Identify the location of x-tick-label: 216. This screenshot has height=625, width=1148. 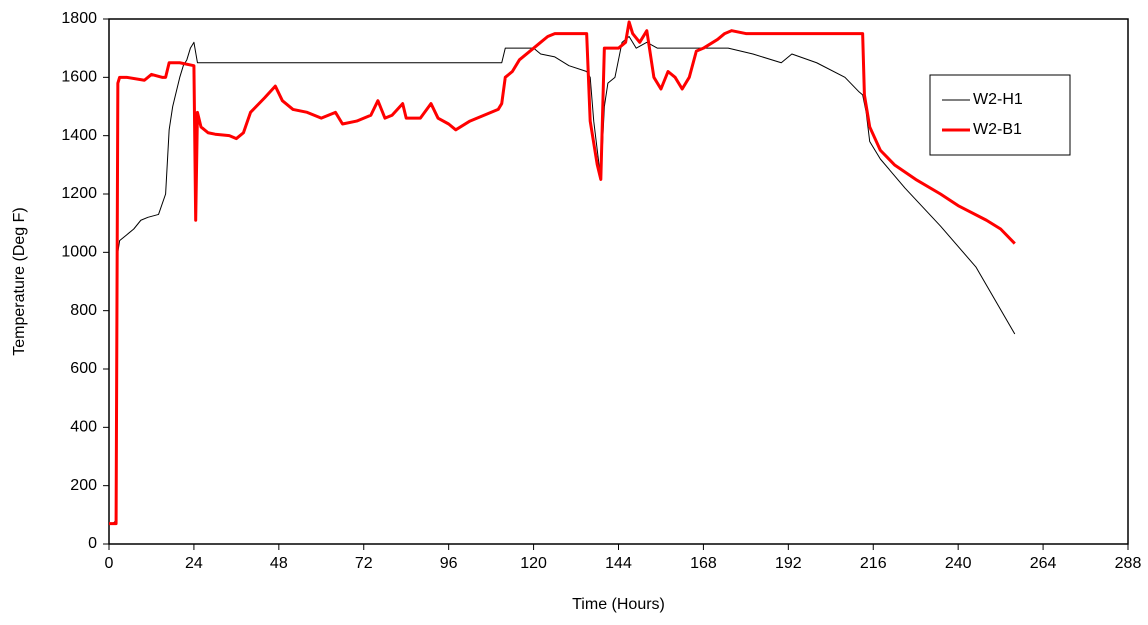
(873, 563).